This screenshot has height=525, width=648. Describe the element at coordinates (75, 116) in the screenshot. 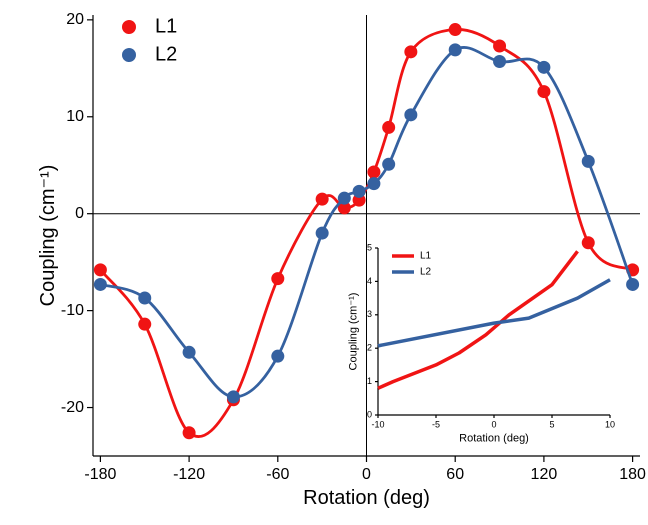

I see `y-tick-label: 10` at that location.